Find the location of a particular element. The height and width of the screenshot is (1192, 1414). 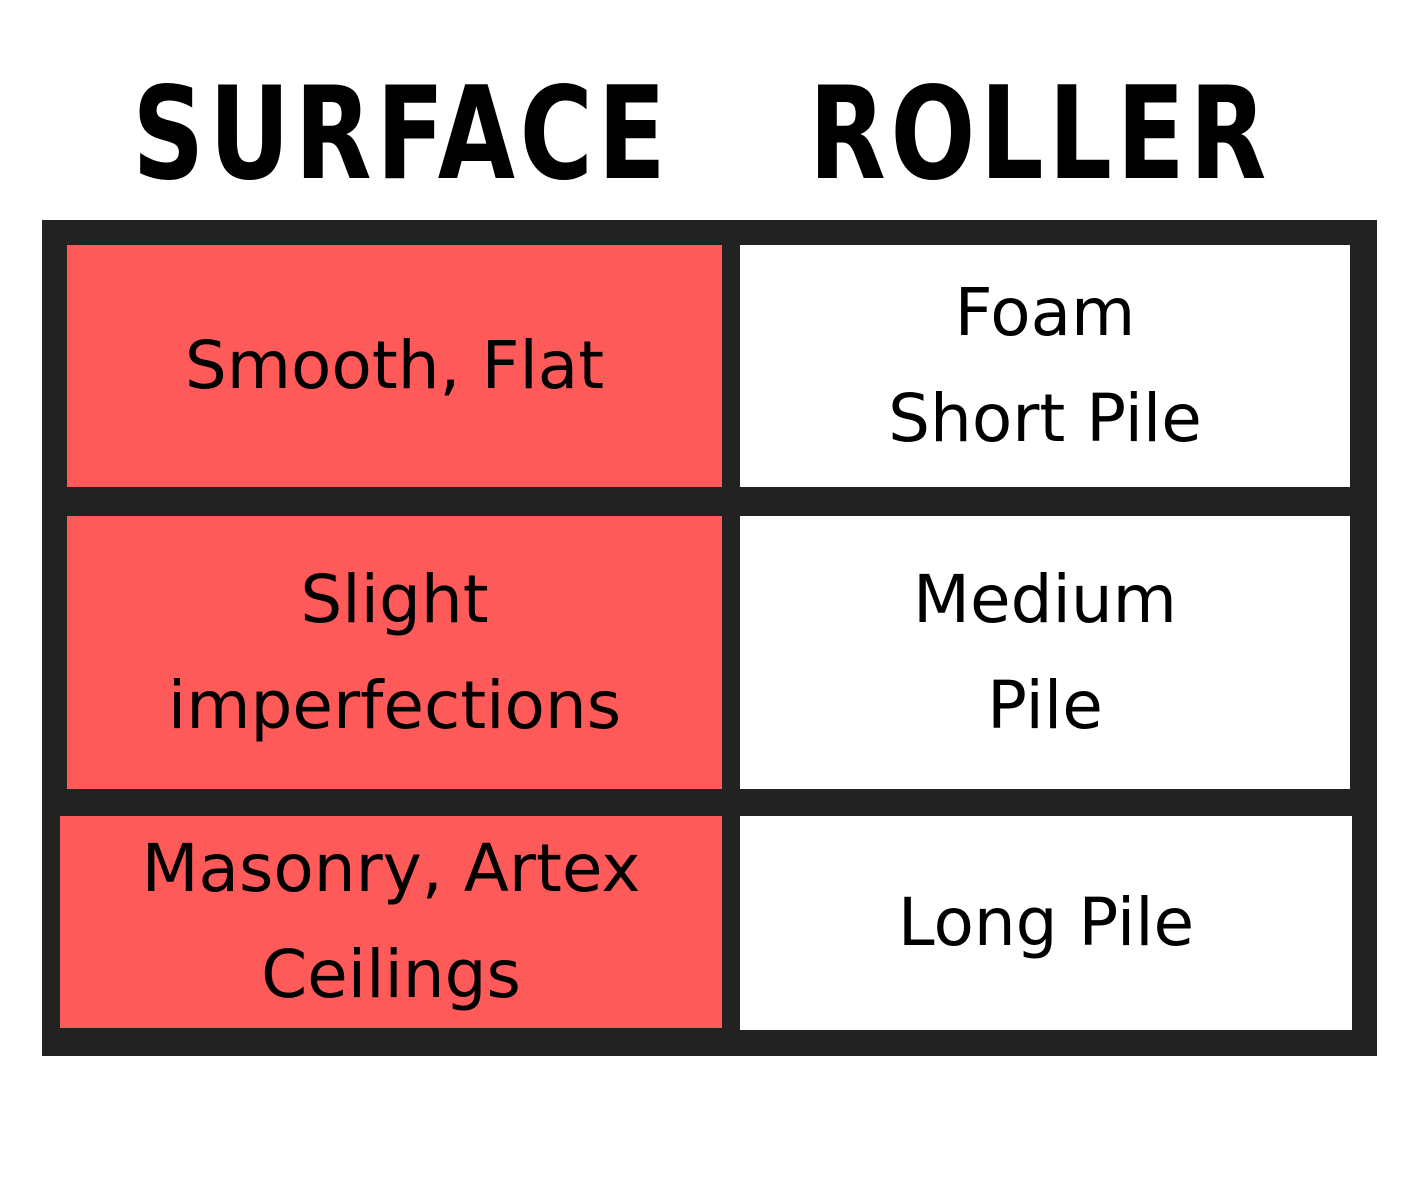

table-cell-surface: Slight imperfections is located at coordinates (394, 652).